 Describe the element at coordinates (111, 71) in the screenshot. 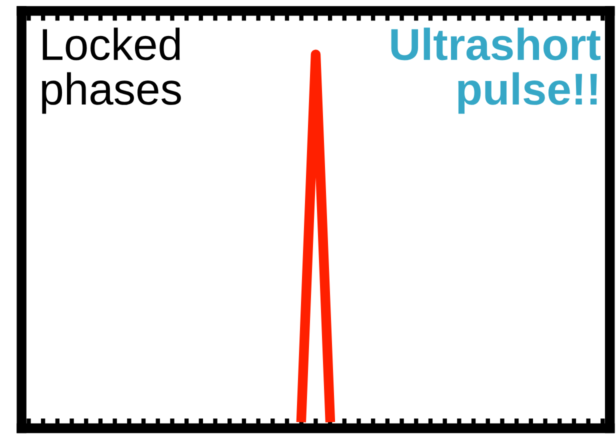

I see `annotation: Locked phases` at that location.